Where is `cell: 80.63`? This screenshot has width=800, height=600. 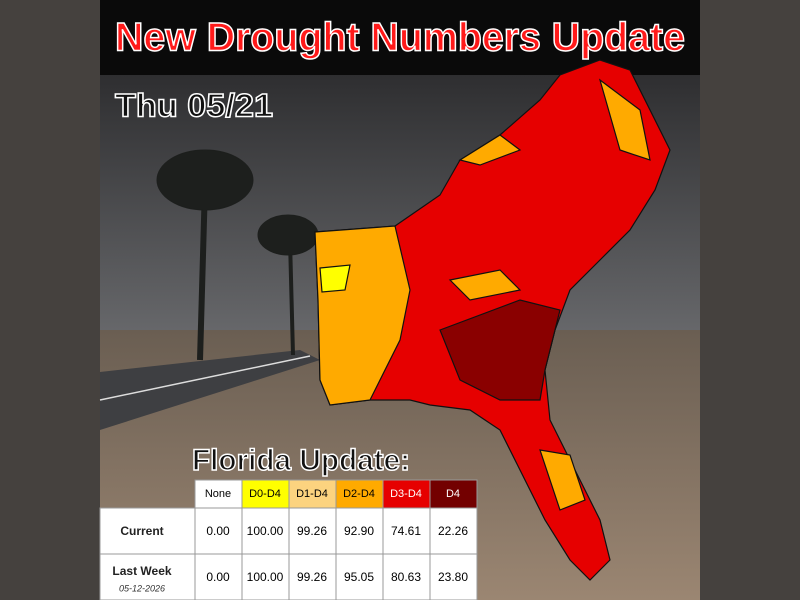
cell: 80.63 is located at coordinates (406, 577).